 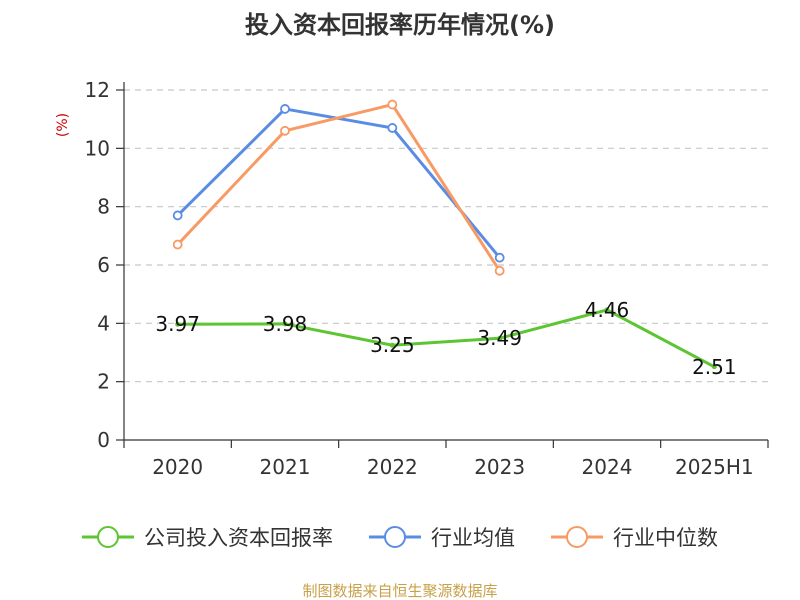 I want to click on y-tick-label: 8, so click(x=103, y=207).